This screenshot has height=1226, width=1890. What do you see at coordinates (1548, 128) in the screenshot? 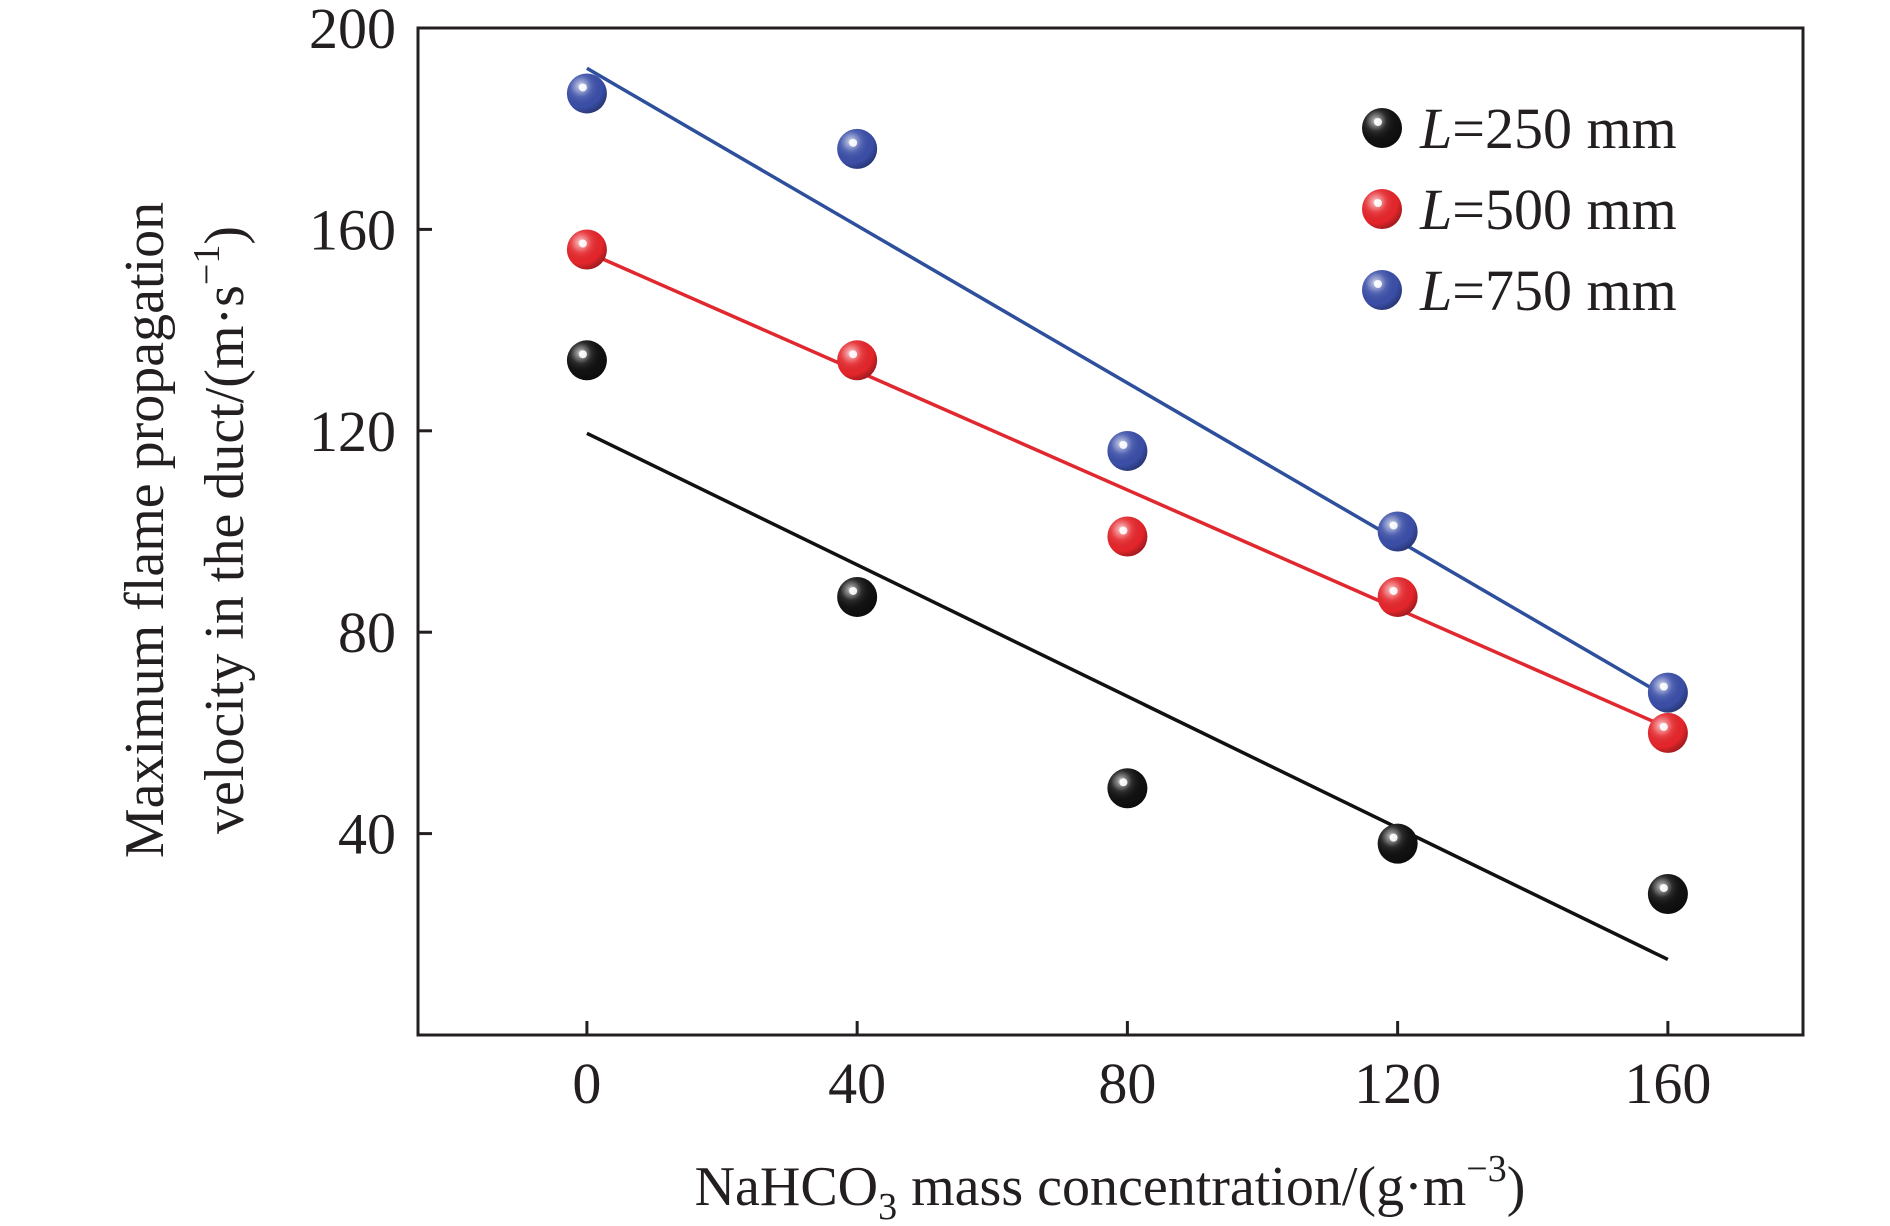
I see `legend-label: L=250 mm` at bounding box center [1548, 128].